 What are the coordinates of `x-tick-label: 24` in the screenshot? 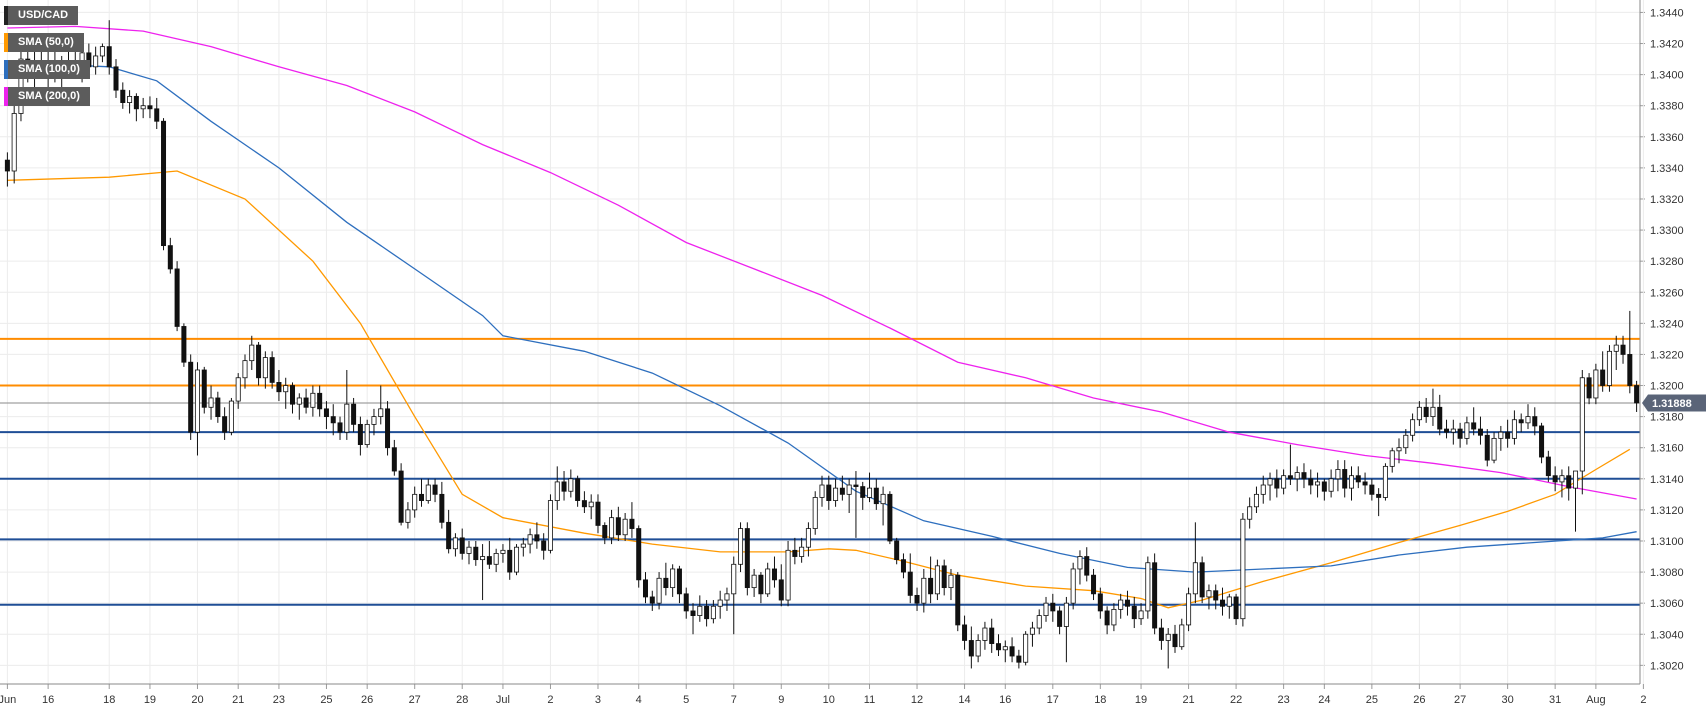 It's located at (1324, 700).